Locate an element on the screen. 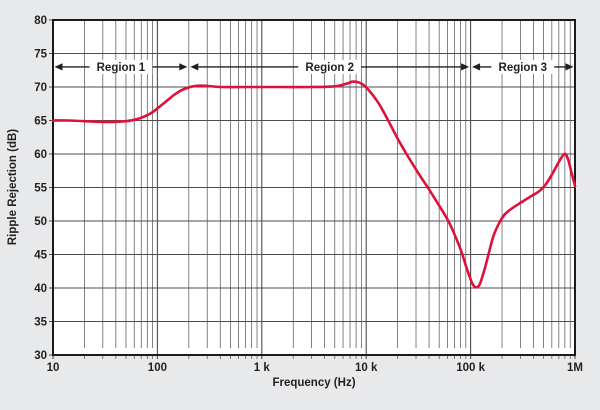  x-tick-label: 100 k is located at coordinates (470, 368).